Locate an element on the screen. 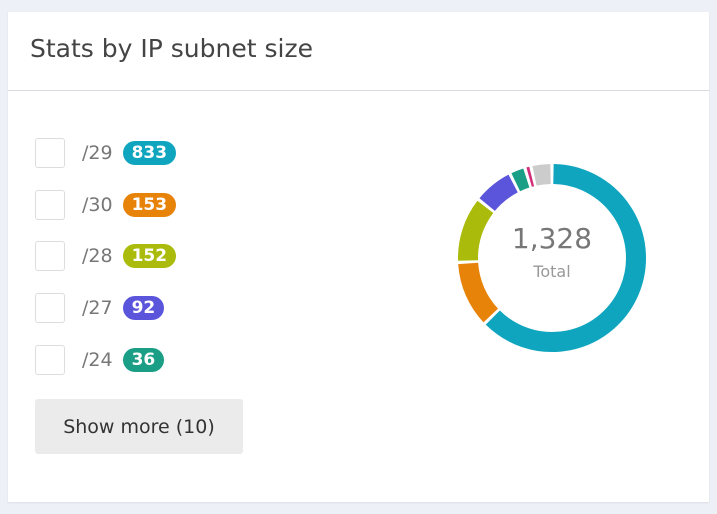 The width and height of the screenshot is (717, 514). subnet-label: /30 is located at coordinates (97, 204).